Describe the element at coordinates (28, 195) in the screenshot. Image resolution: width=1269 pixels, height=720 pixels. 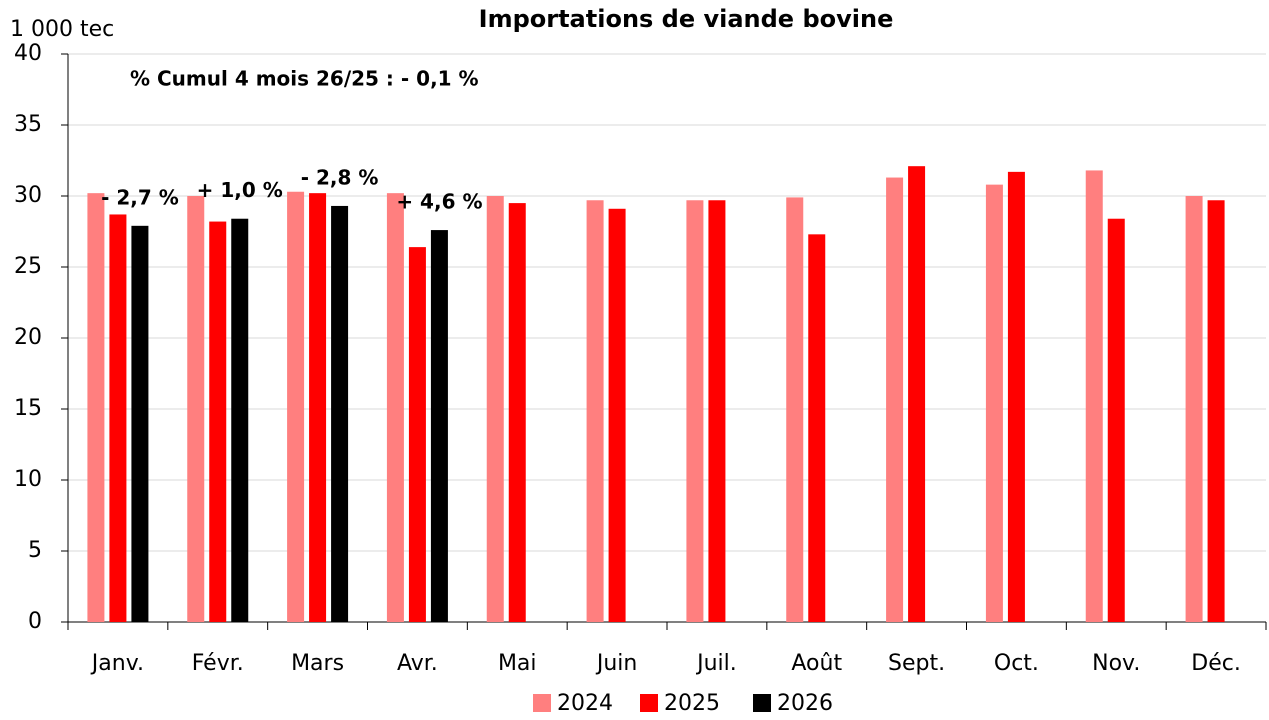
I see `y-tick-label: 30` at that location.